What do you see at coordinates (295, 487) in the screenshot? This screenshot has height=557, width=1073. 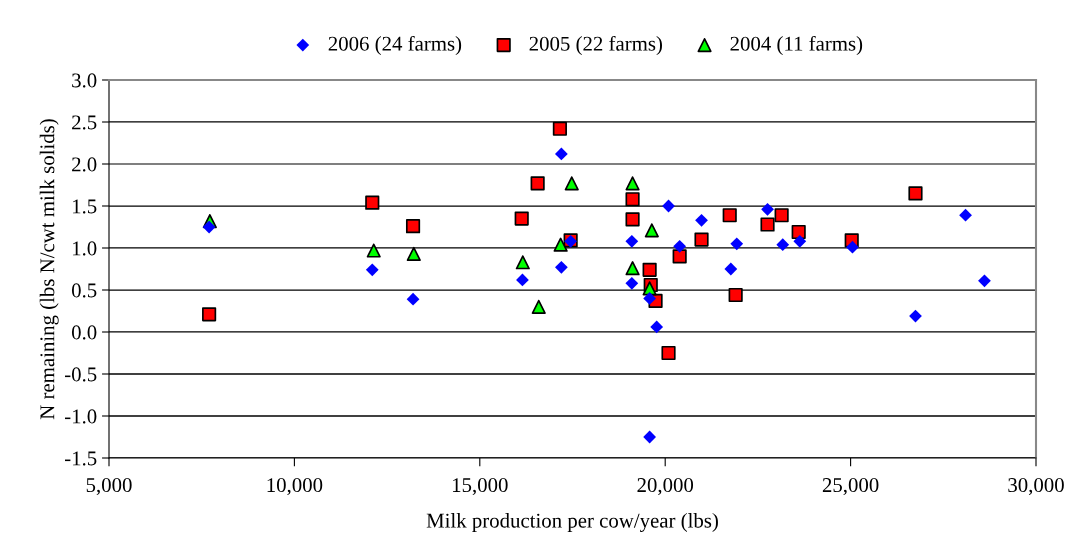 I see `x-tick-label: 10,000` at bounding box center [295, 487].